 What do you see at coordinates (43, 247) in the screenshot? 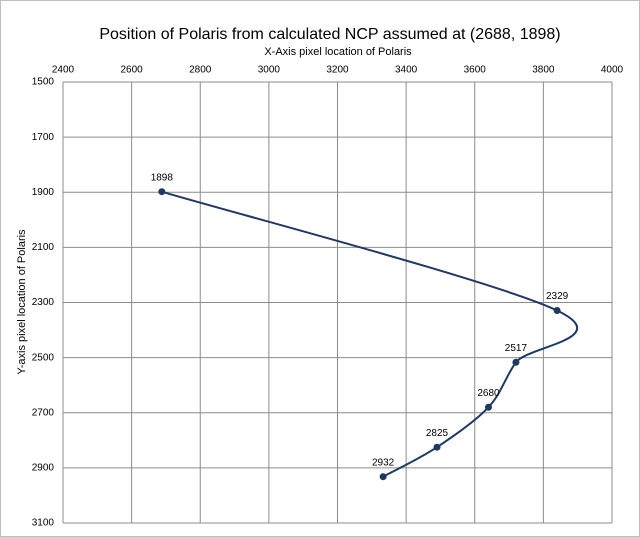
I see `y-tick-label: 2100` at bounding box center [43, 247].